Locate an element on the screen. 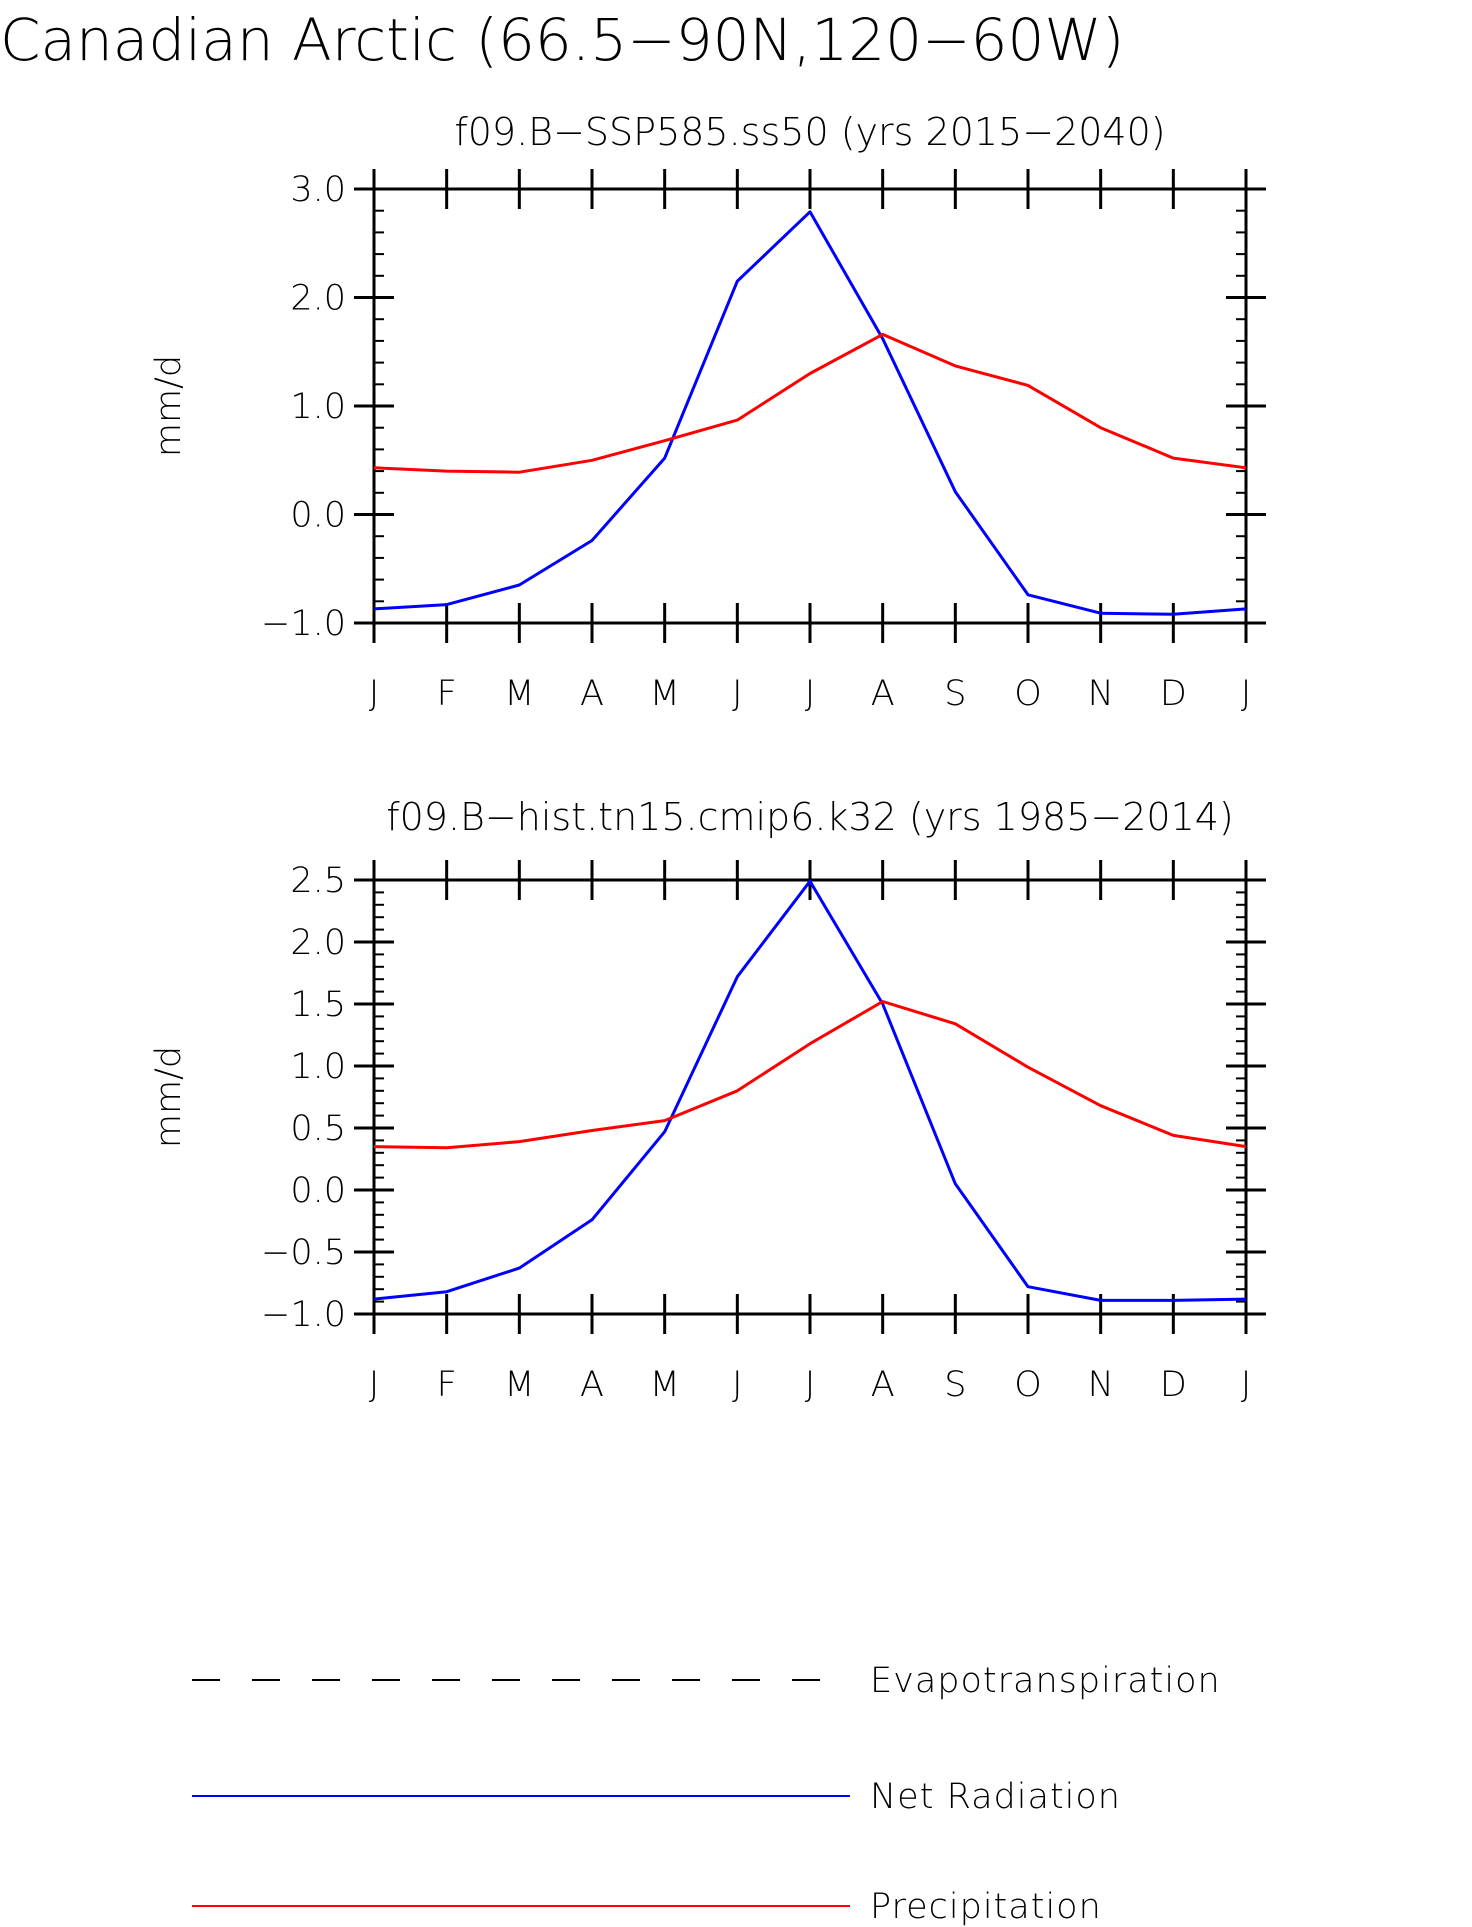 The image size is (1472, 1927). y-tick-label: 3.0 is located at coordinates (318, 190).